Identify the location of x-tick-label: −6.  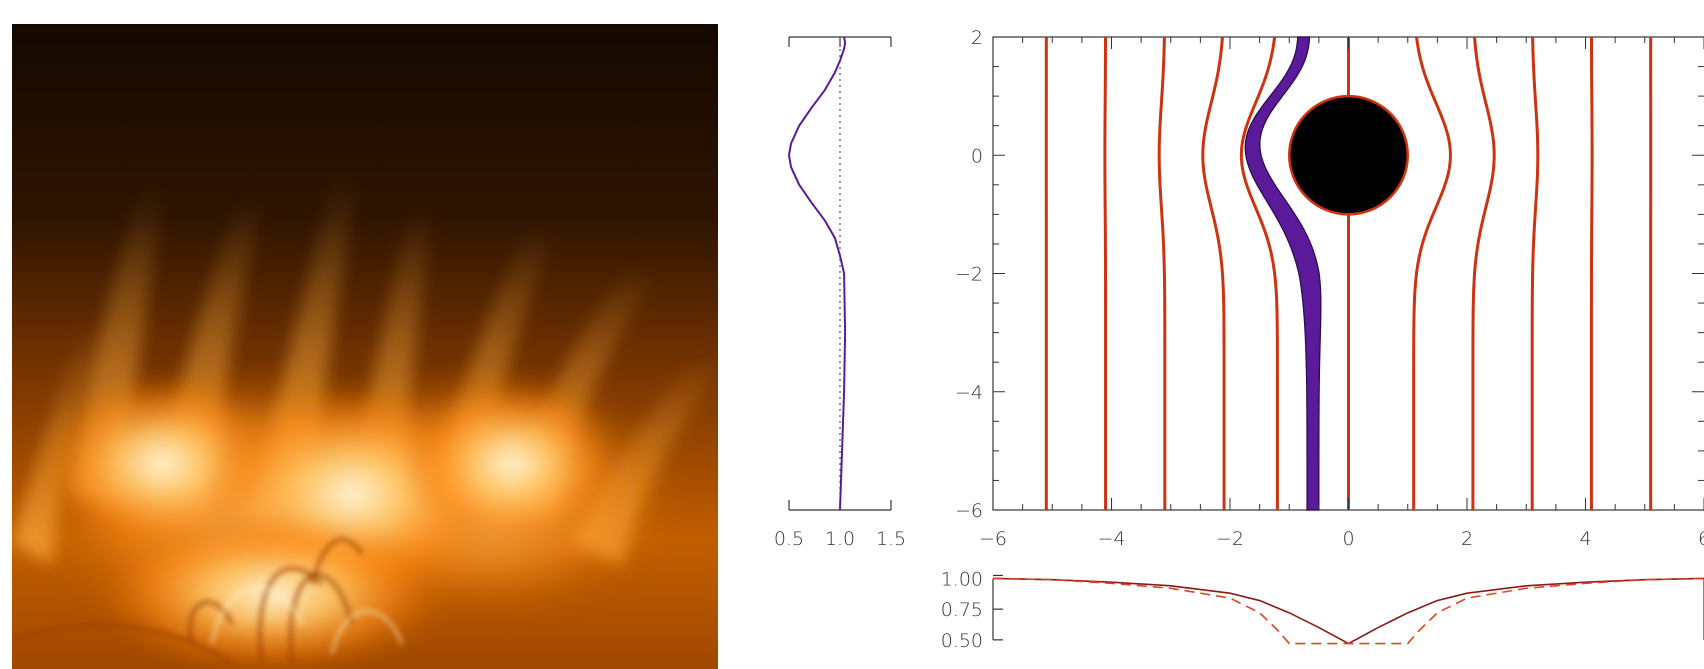
(993, 539).